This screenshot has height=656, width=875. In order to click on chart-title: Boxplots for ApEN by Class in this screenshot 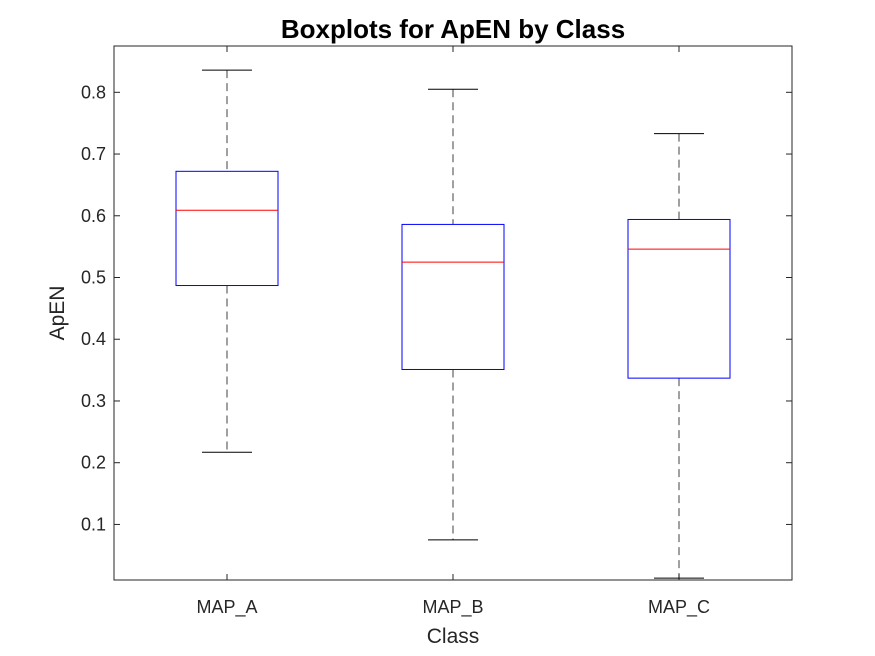, I will do `click(453, 29)`.